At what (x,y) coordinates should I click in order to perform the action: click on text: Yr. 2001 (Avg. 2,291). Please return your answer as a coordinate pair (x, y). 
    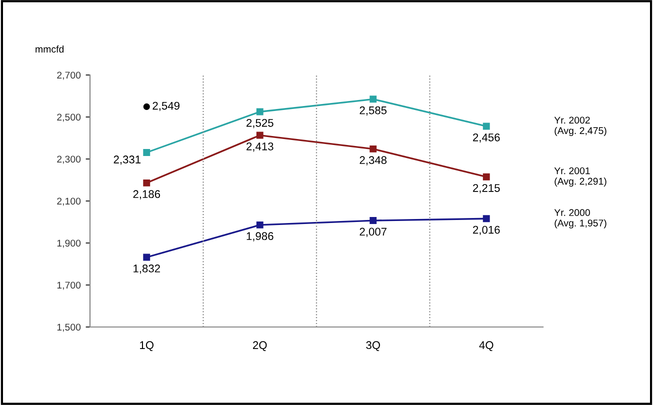
    Looking at the image, I should click on (580, 177).